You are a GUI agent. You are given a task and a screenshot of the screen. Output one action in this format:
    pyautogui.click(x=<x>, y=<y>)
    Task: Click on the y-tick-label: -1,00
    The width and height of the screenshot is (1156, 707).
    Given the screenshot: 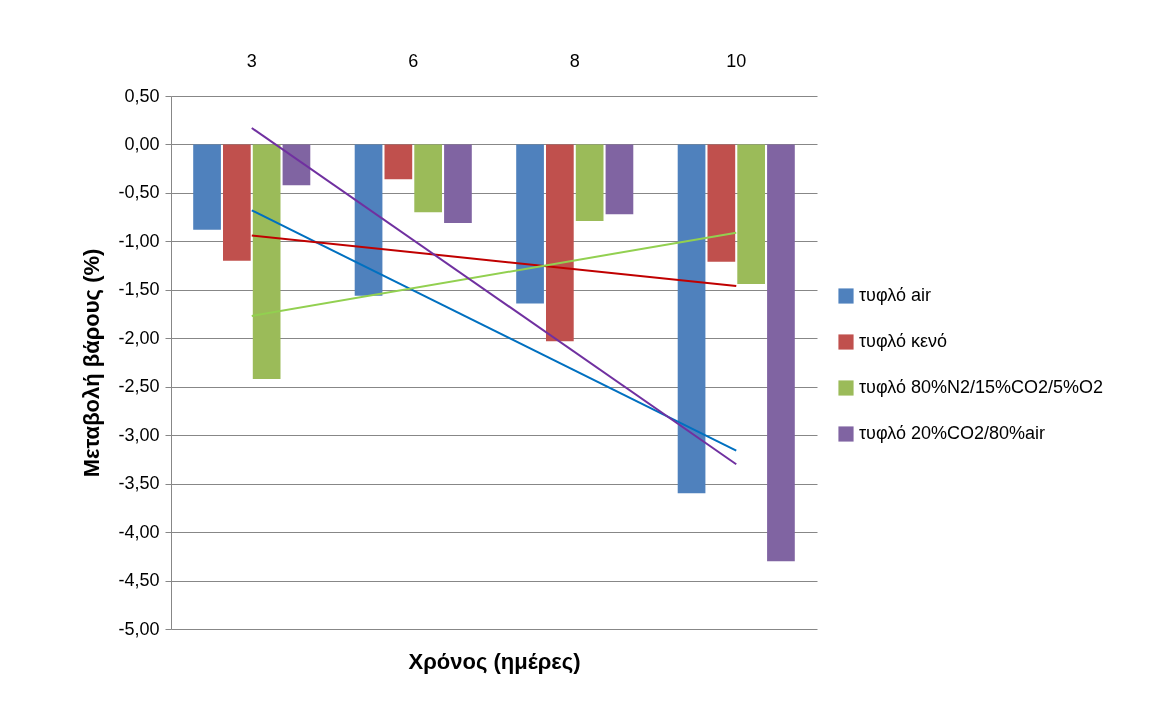 What is the action you would take?
    pyautogui.click(x=139, y=240)
    